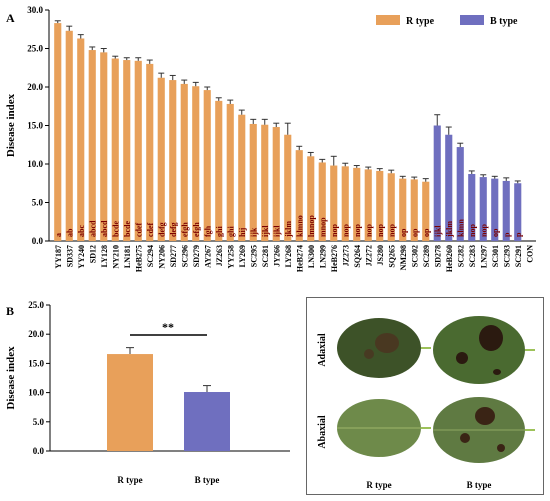 This screenshot has height=501, width=550. Describe the element at coordinates (322, 227) in the screenshot. I see `significance-letters: mnop` at that location.